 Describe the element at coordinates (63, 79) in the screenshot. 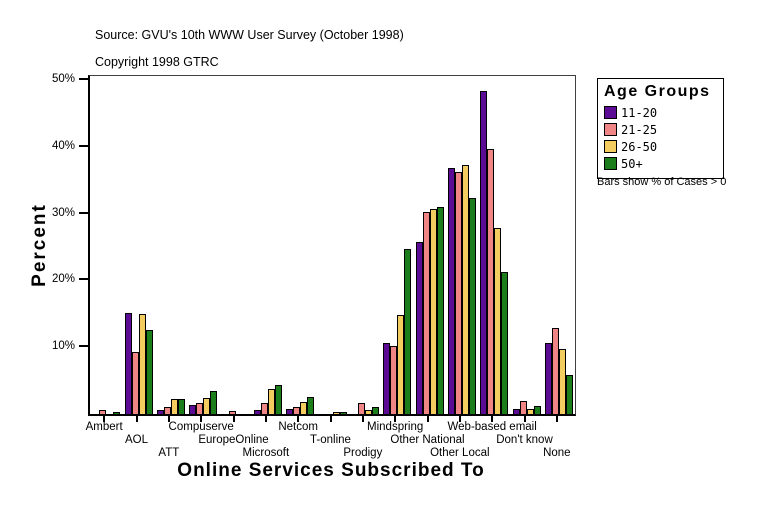

I see `y-axis-tick-label-50: 50%` at that location.